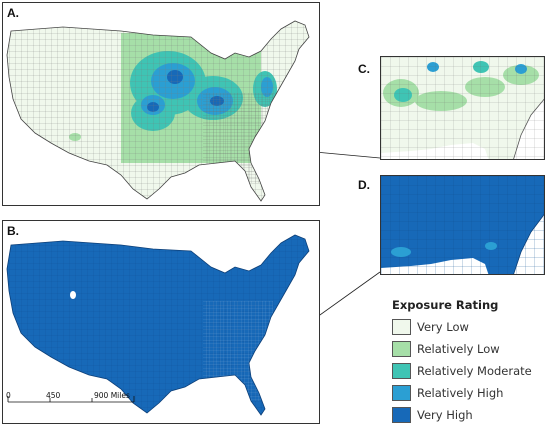 Image resolution: width=550 pixels, height=428 pixels. I want to click on inset-map-d: D., so click(462, 225).